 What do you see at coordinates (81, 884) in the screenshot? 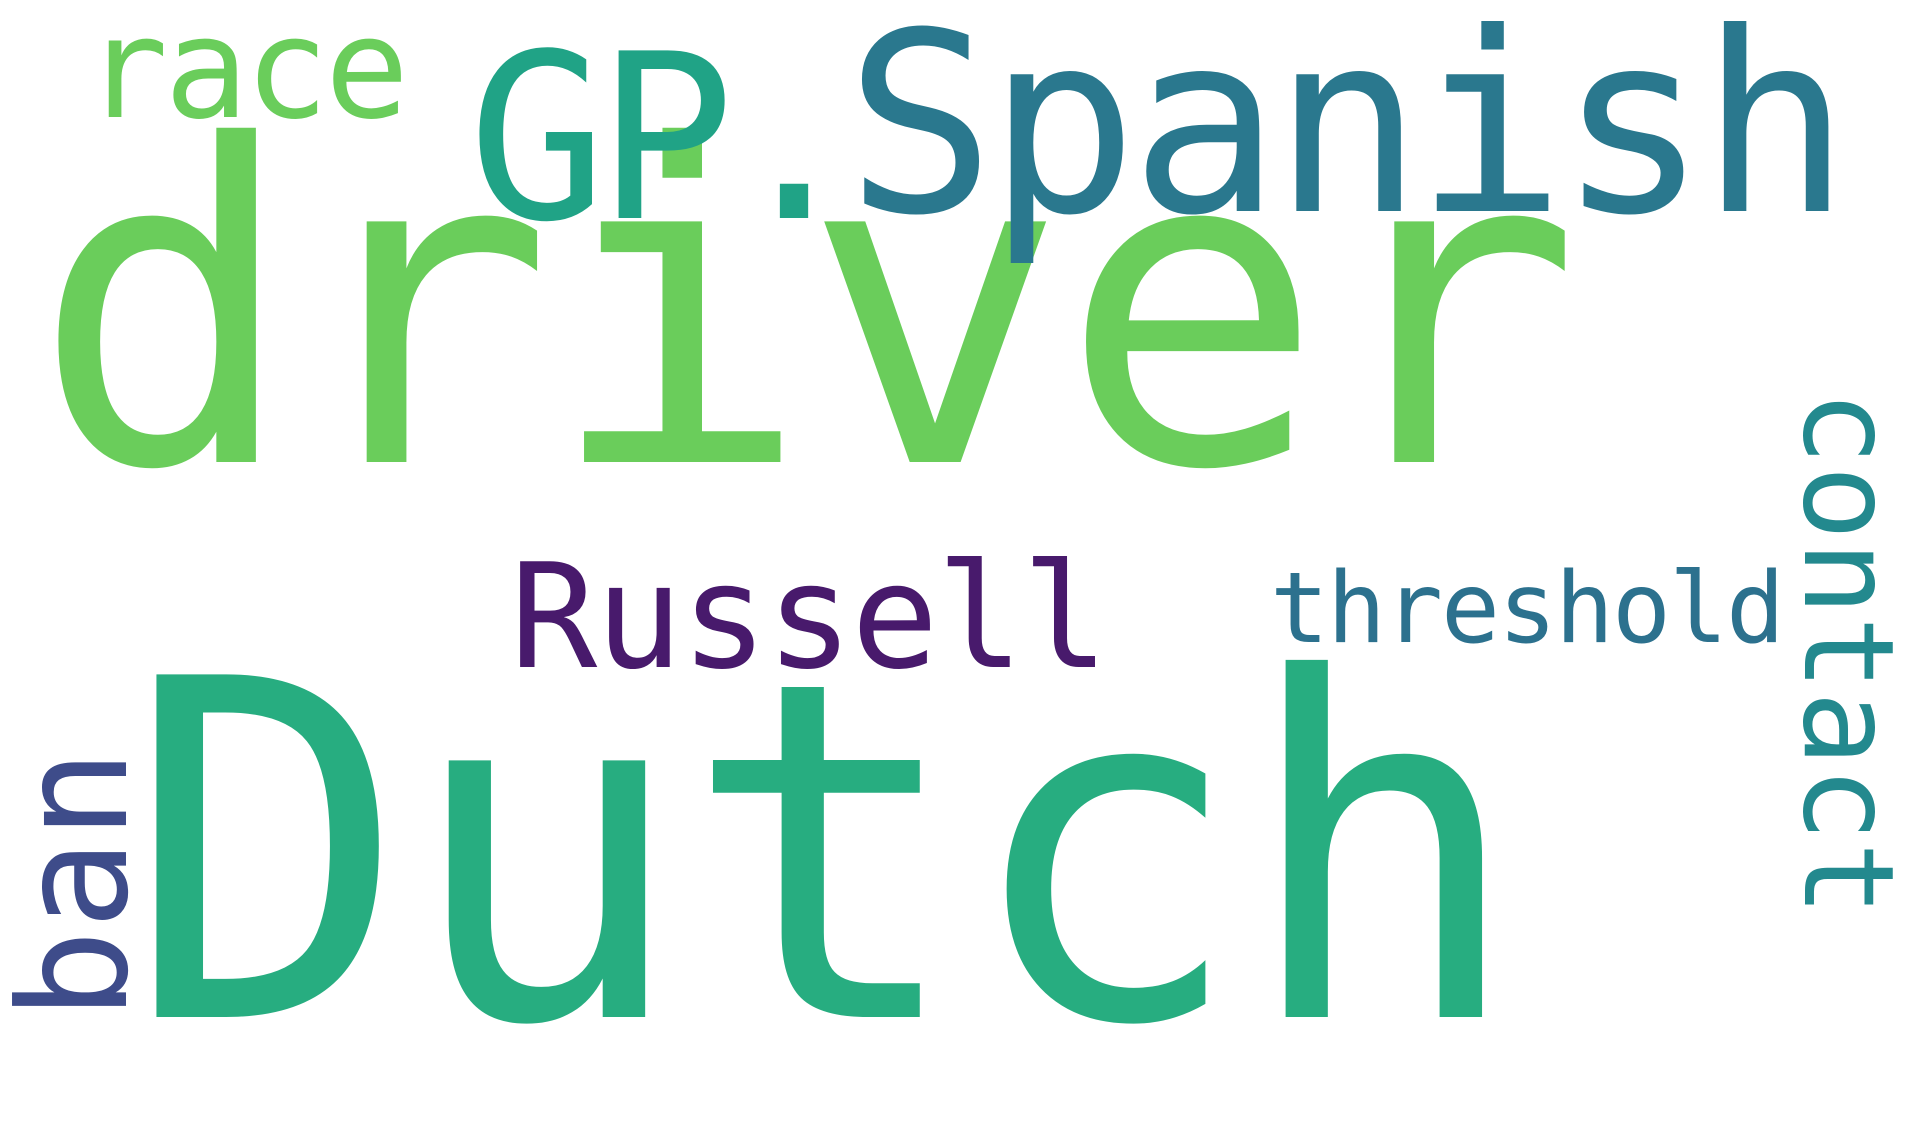
I see `word-ban: ban` at bounding box center [81, 884].